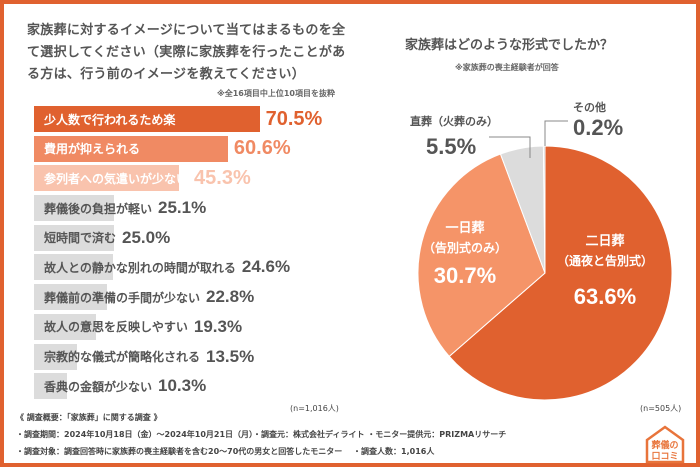 Image resolution: width=700 pixels, height=467 pixels. I want to click on bar-row: 故人の意思を反映しやすい 19.3%, so click(178, 326).